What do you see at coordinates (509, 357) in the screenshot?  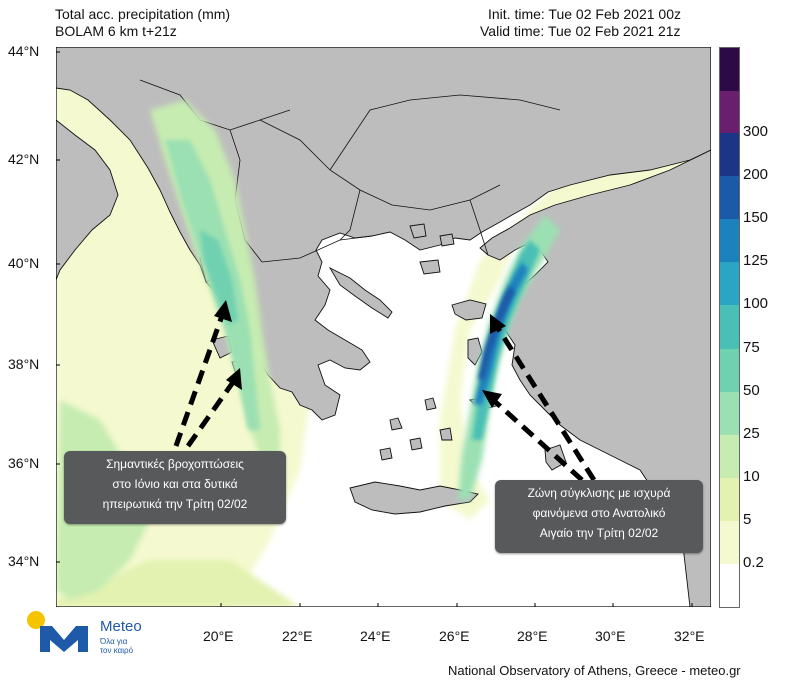 I see `precip-east-convergence` at bounding box center [509, 357].